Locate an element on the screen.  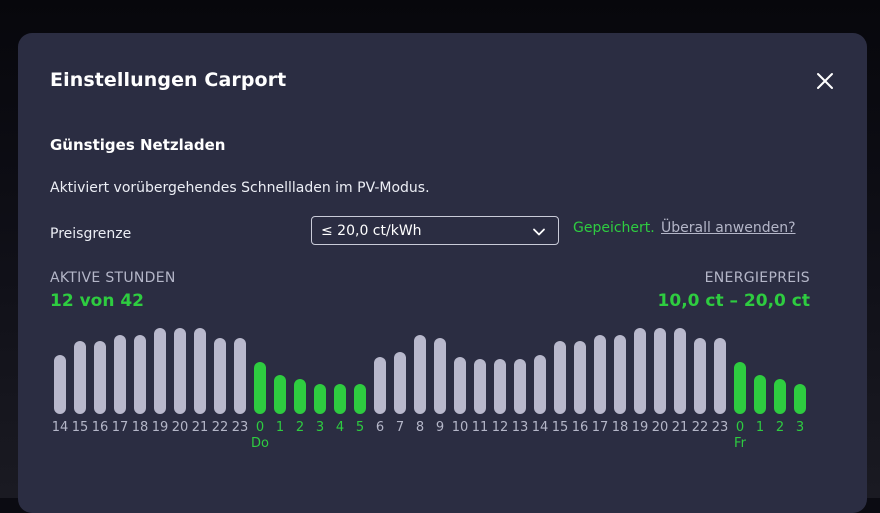
tick-label-18: 8 is located at coordinates (420, 427).